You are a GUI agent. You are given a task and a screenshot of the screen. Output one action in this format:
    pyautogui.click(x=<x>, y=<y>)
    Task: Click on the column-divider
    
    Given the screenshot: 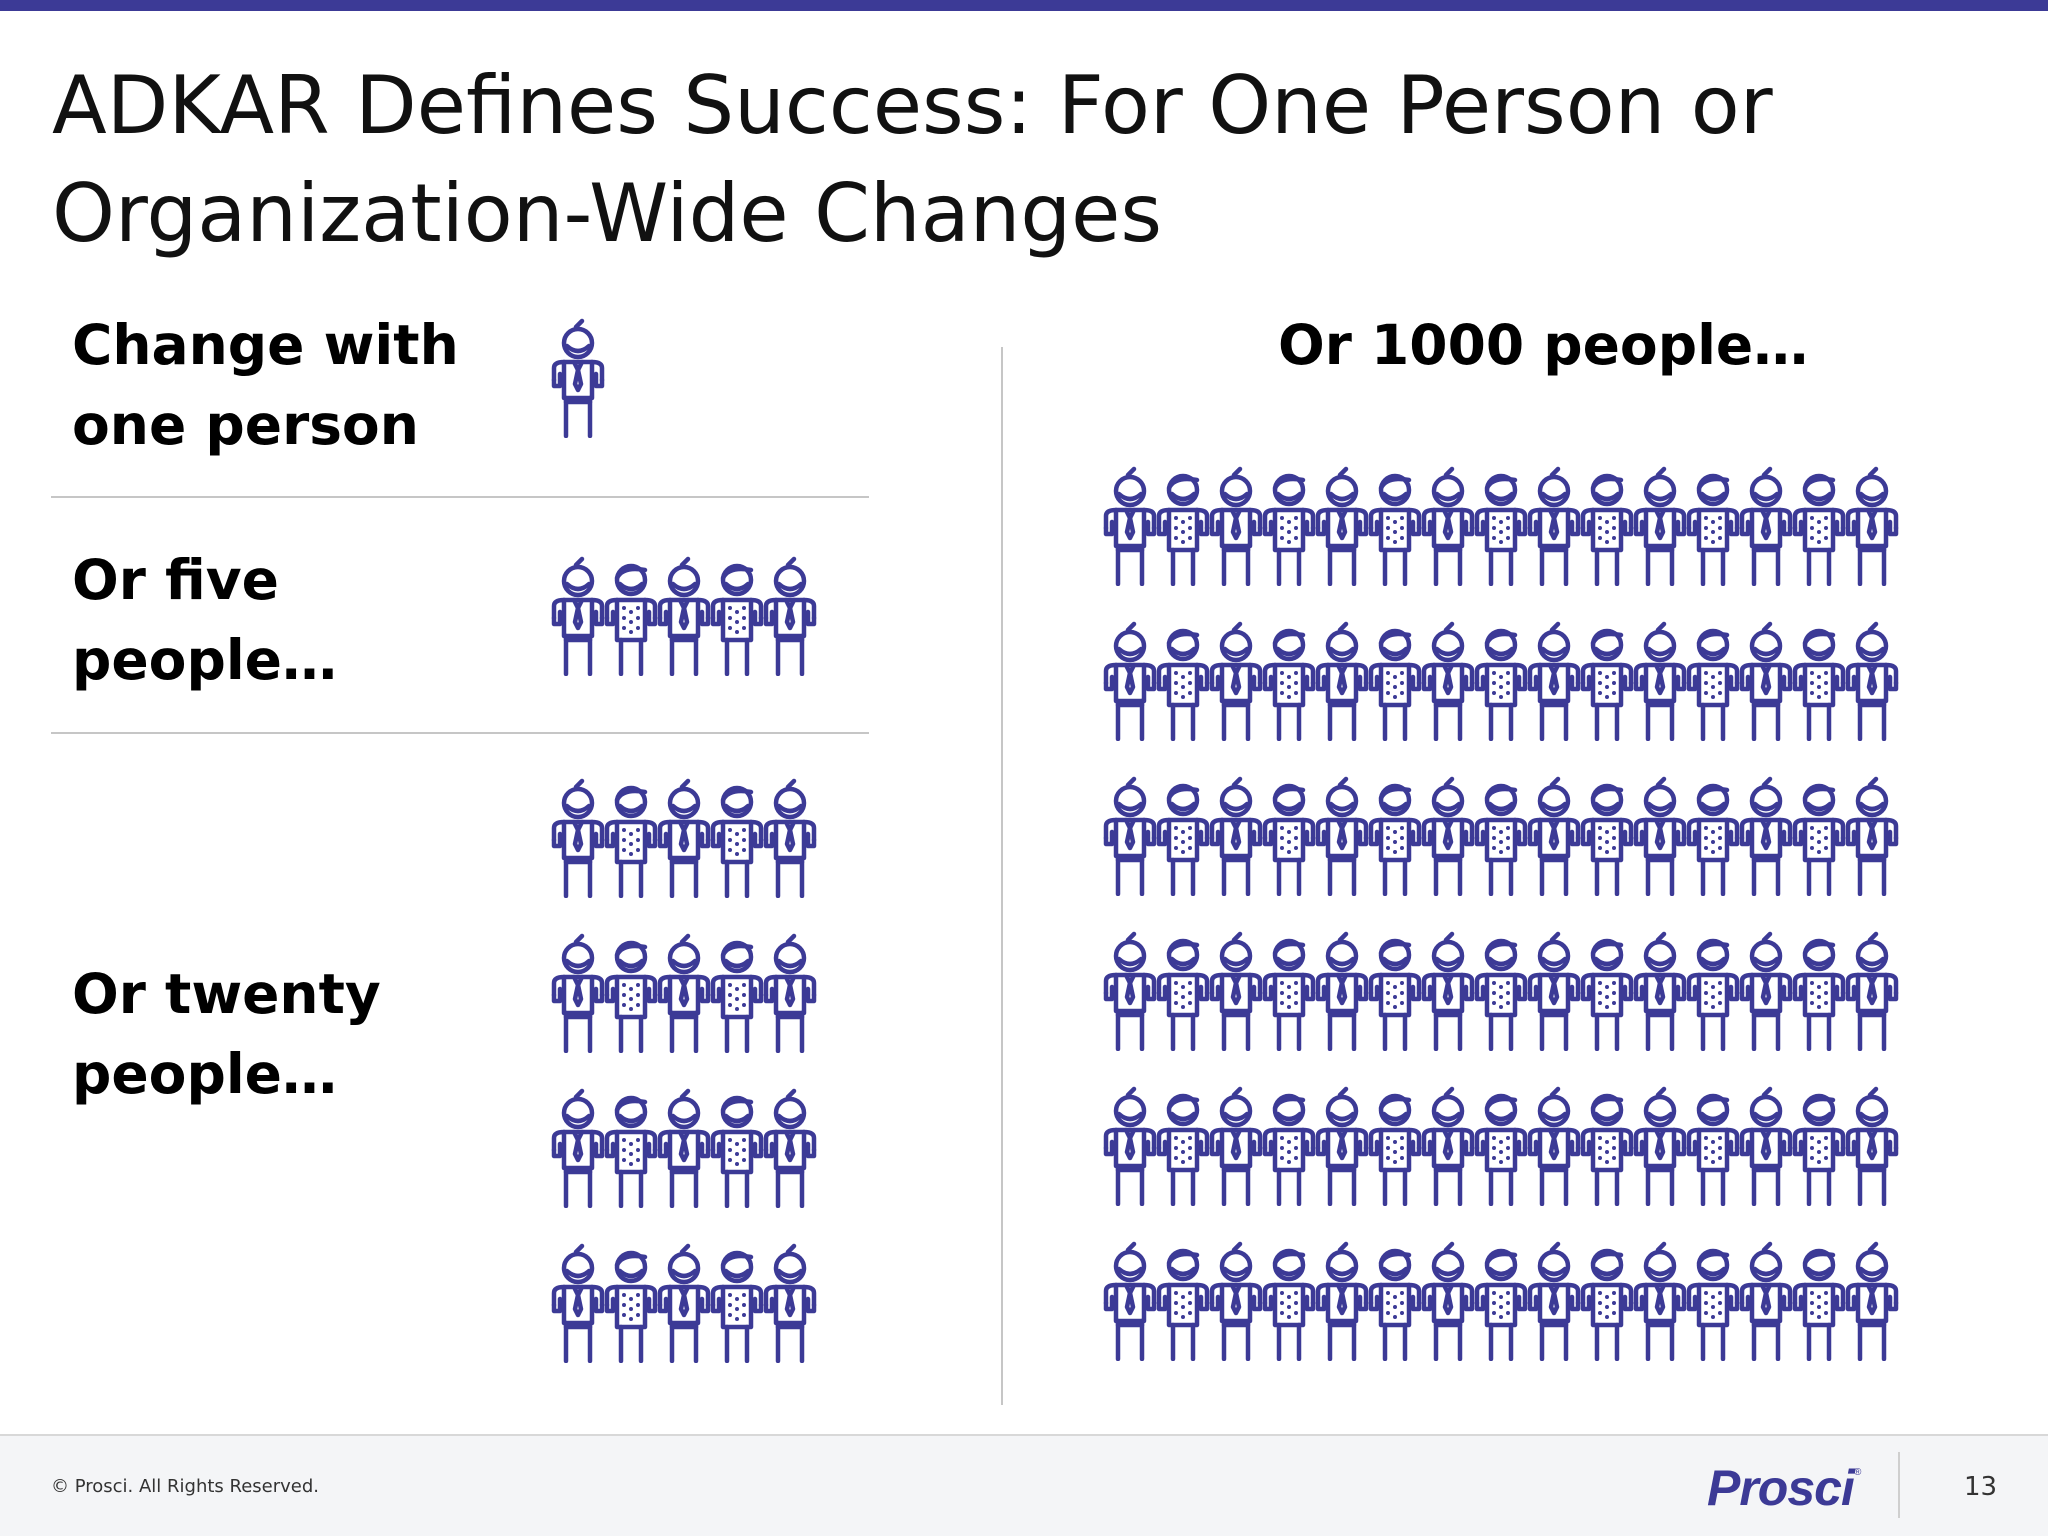 What is the action you would take?
    pyautogui.click(x=1002, y=876)
    